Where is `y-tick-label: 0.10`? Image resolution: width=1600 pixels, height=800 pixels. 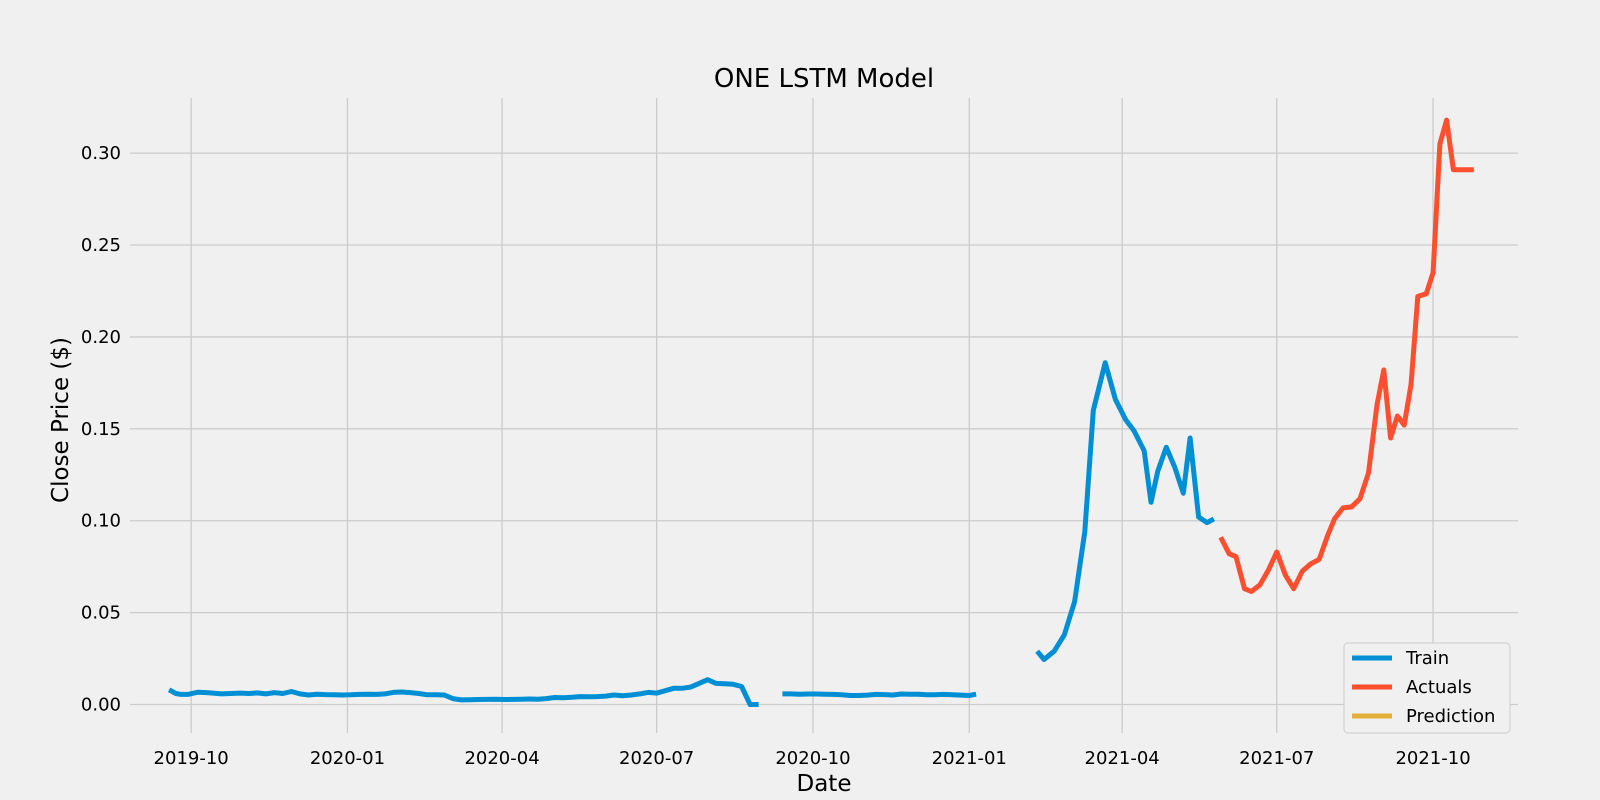
y-tick-label: 0.10 is located at coordinates (101, 521).